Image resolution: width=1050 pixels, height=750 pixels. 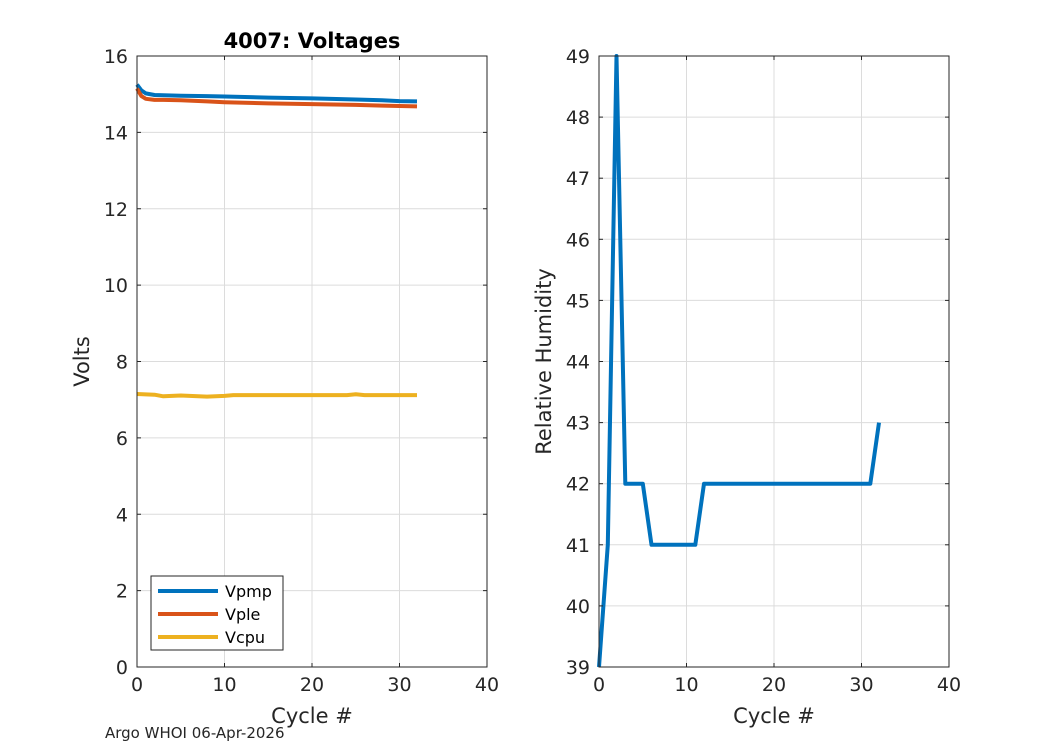 What do you see at coordinates (224, 685) in the screenshot?
I see `voltages-xtick-label: 10` at bounding box center [224, 685].